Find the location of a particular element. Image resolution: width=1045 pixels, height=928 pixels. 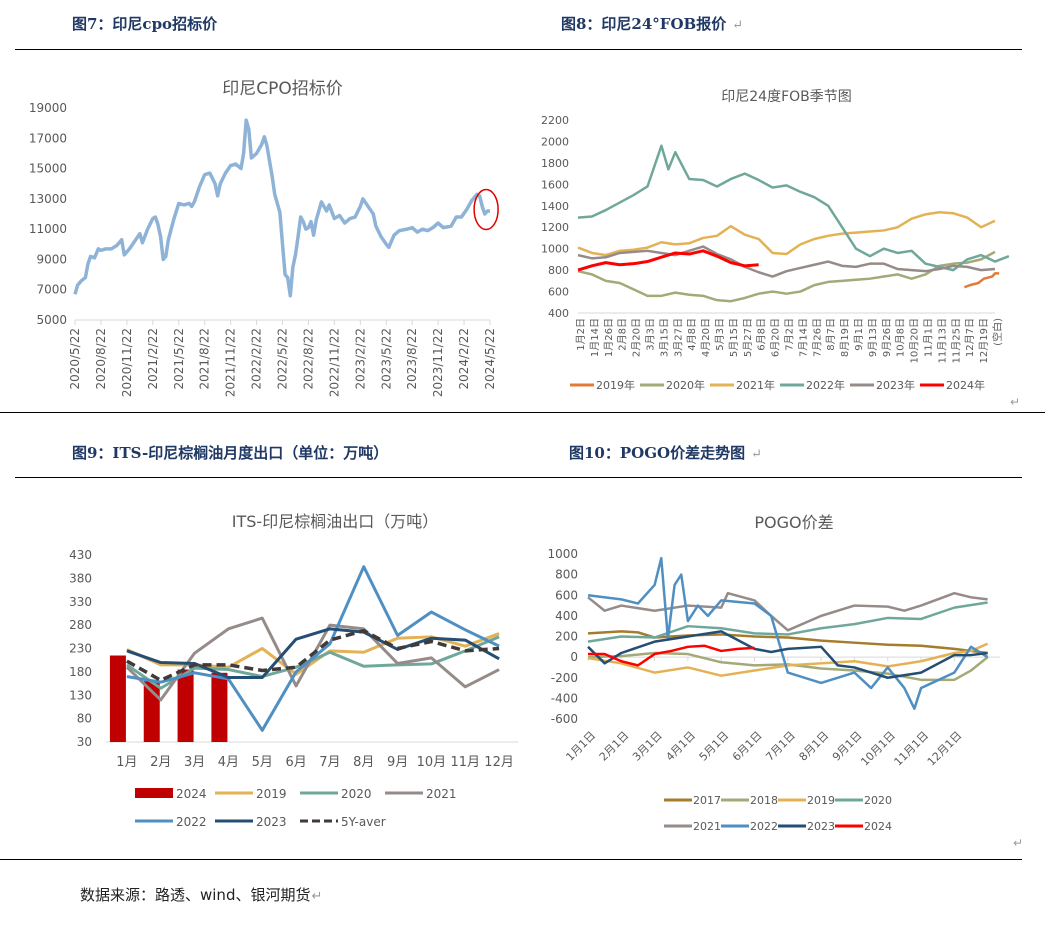

series-line-5Y-aver is located at coordinates (313, 655).